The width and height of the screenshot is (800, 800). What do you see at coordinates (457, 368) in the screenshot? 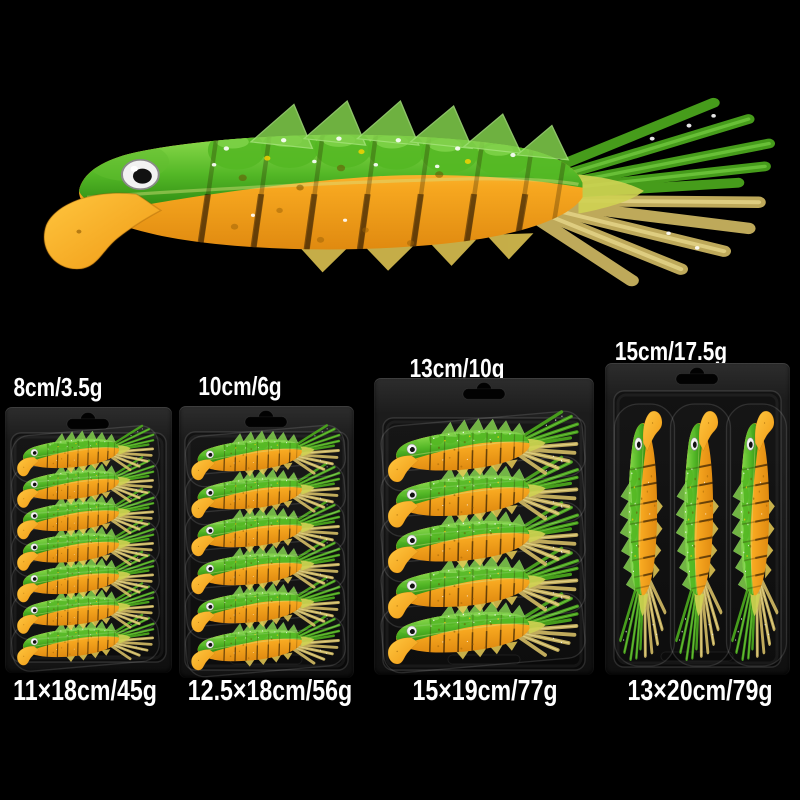
I see `pack-size-label: 13cm/10g` at bounding box center [457, 368].